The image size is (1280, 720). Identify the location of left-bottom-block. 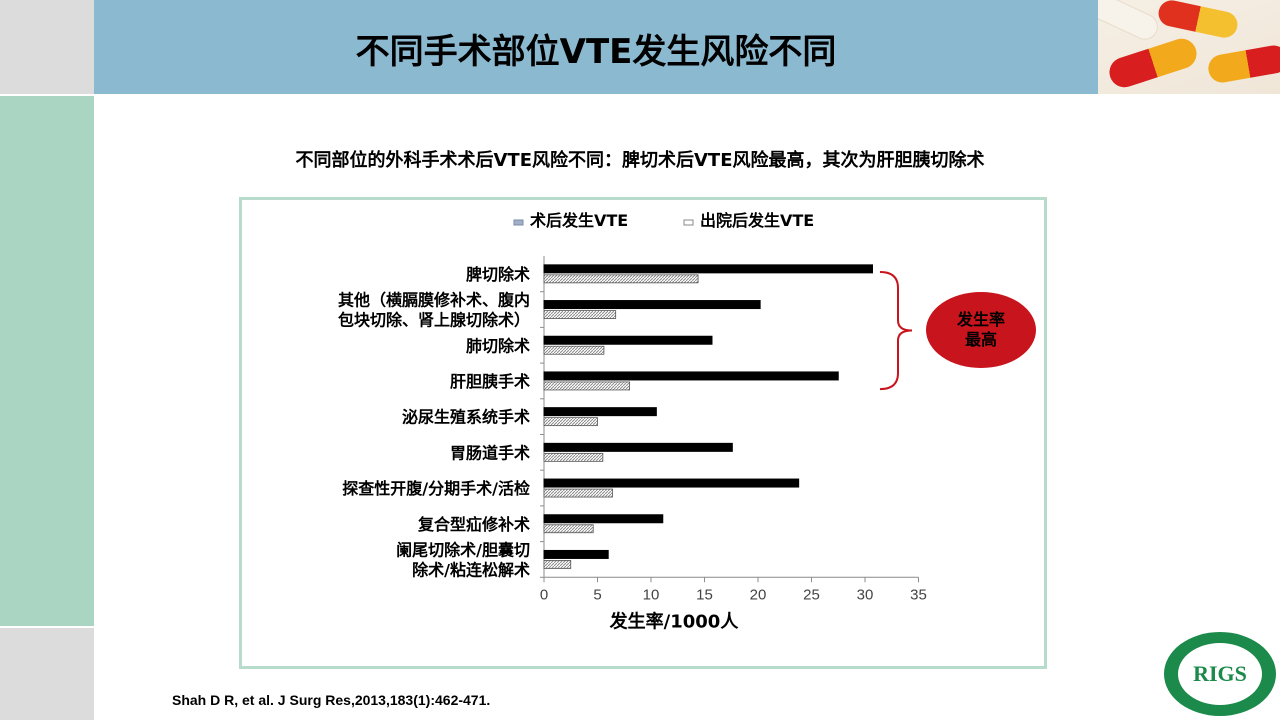
(47, 674).